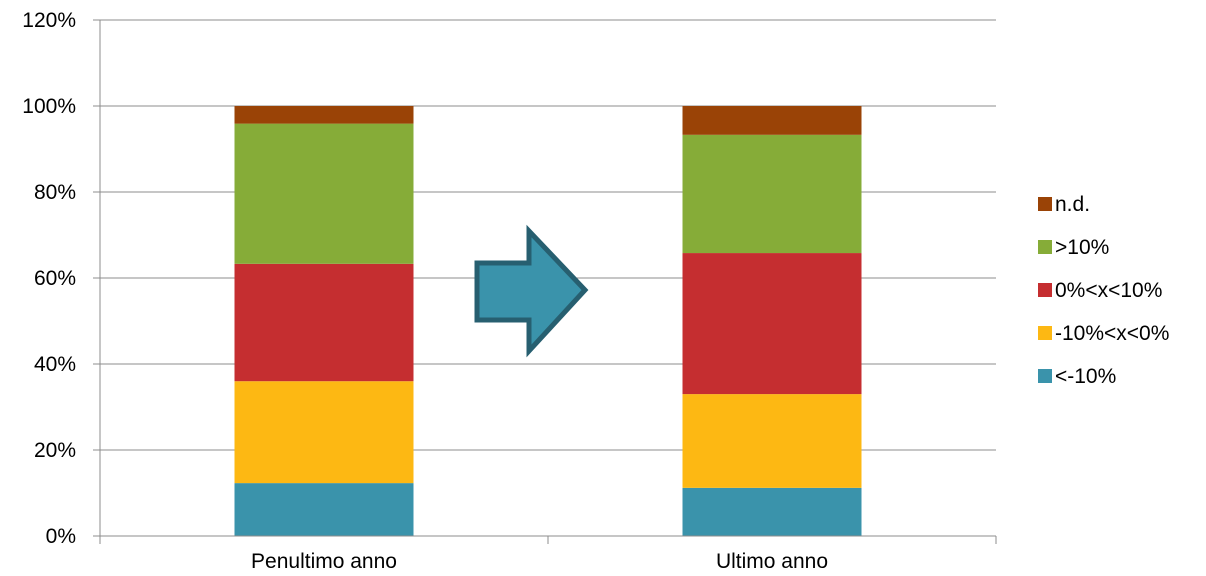 This screenshot has height=576, width=1206. What do you see at coordinates (324, 561) in the screenshot?
I see `x-tick-label: Penultimo anno` at bounding box center [324, 561].